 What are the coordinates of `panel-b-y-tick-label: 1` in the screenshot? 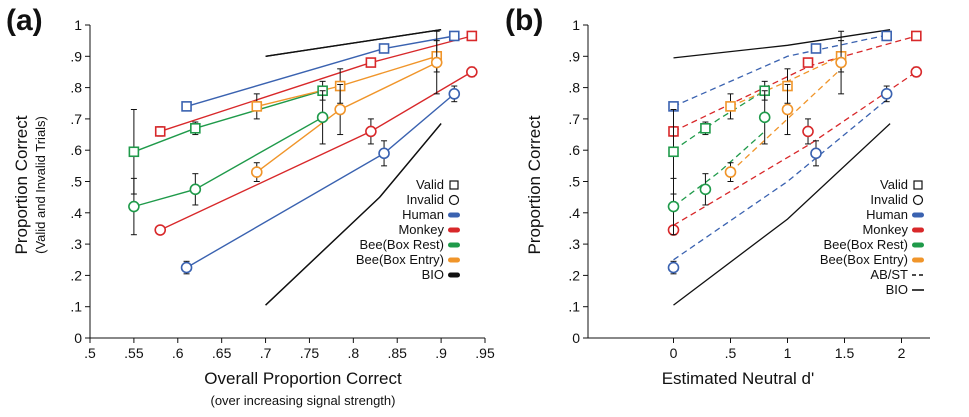 It's located at (576, 25).